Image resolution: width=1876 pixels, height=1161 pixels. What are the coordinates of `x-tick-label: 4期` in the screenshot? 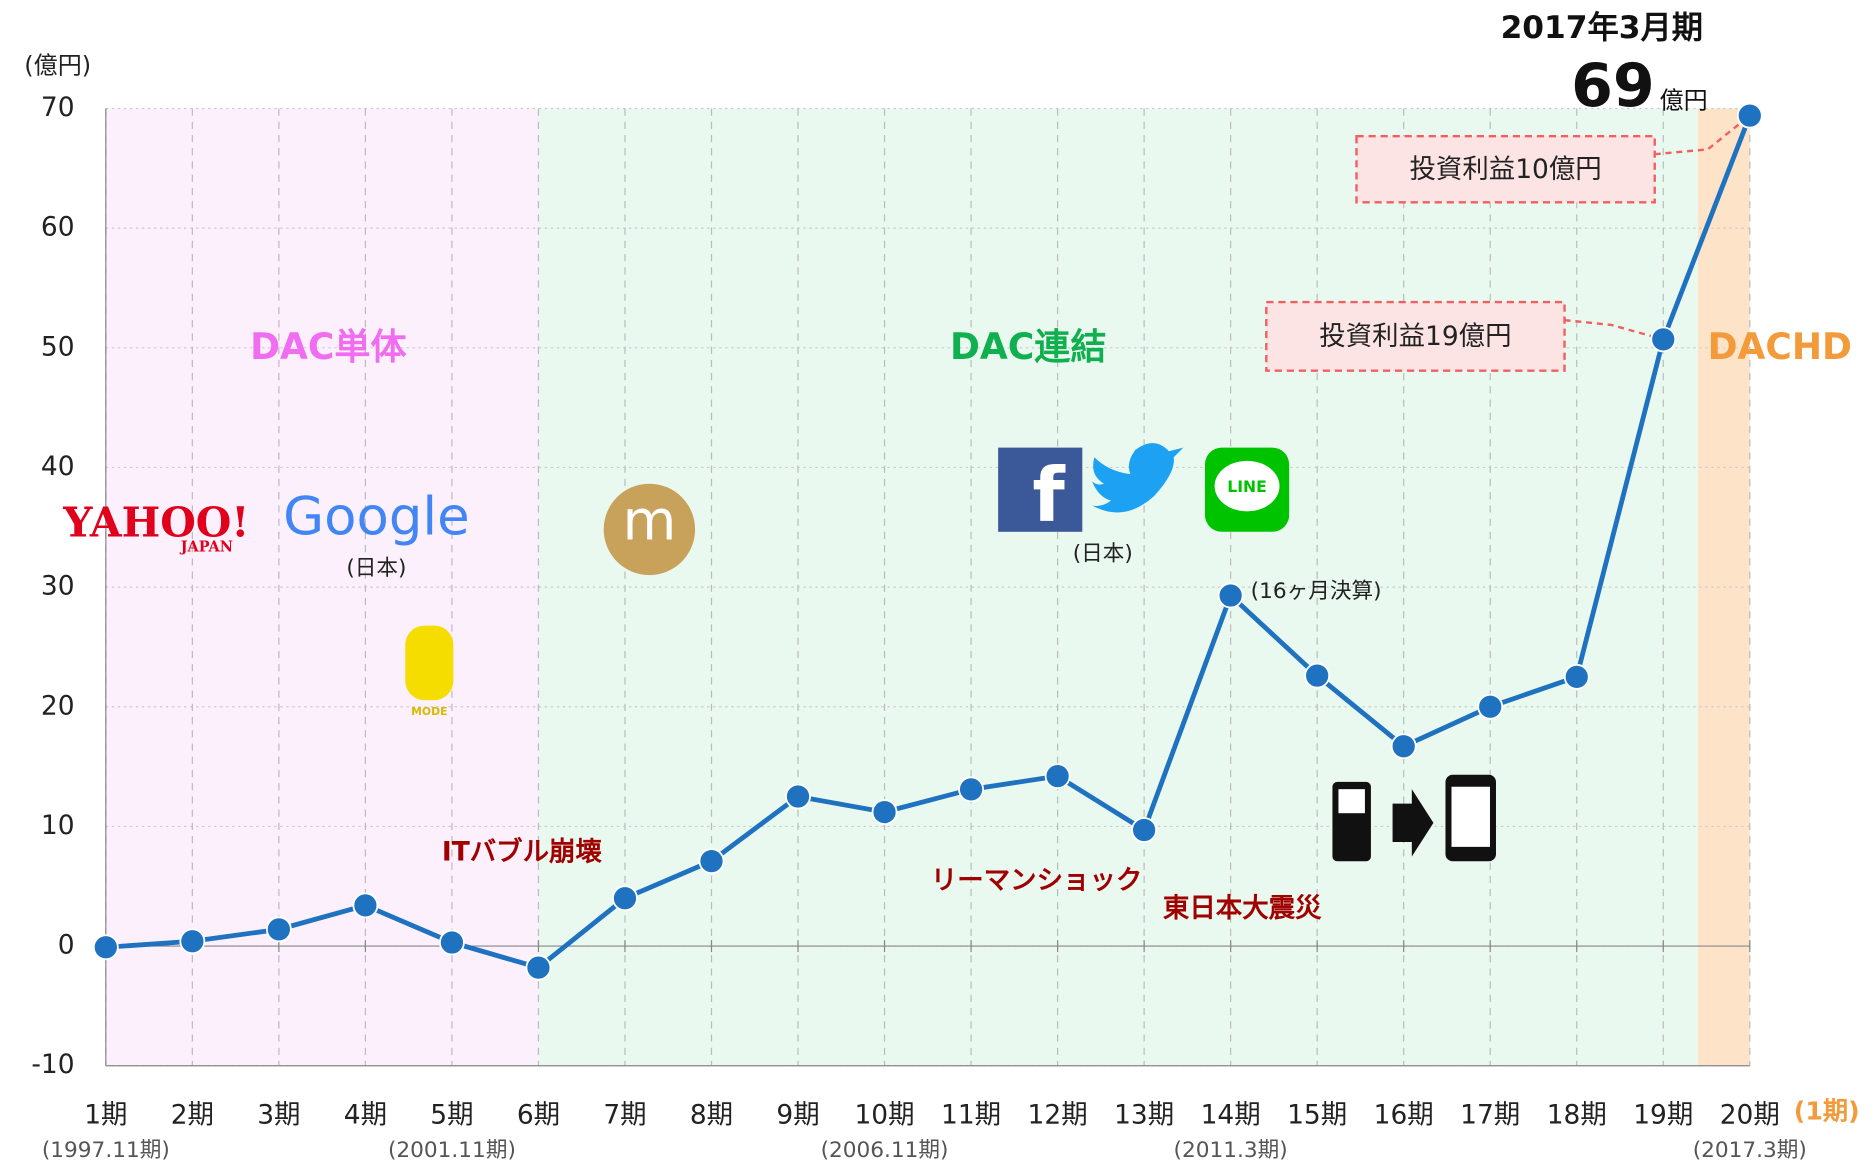 It's located at (365, 1115).